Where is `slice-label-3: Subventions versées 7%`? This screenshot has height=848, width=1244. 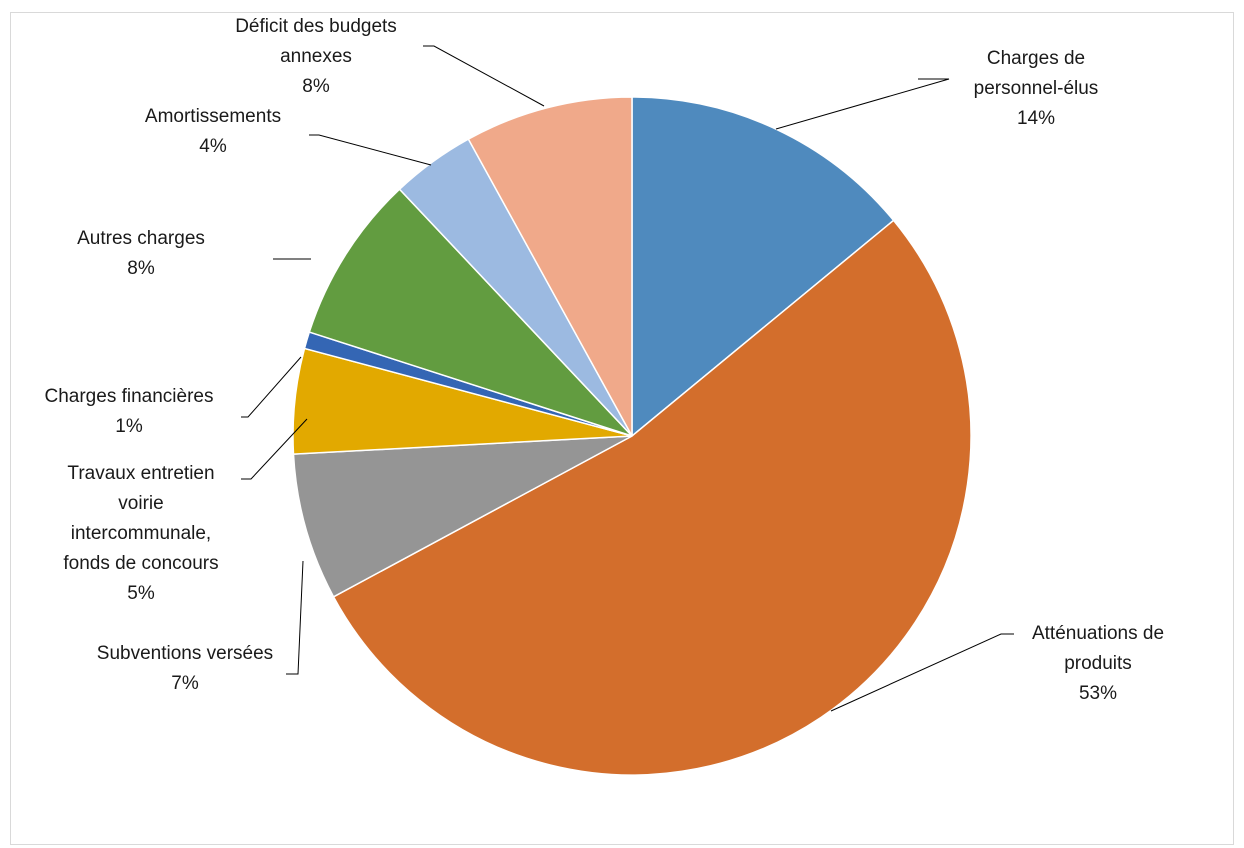 slice-label-3: Subventions versées 7% is located at coordinates (185, 668).